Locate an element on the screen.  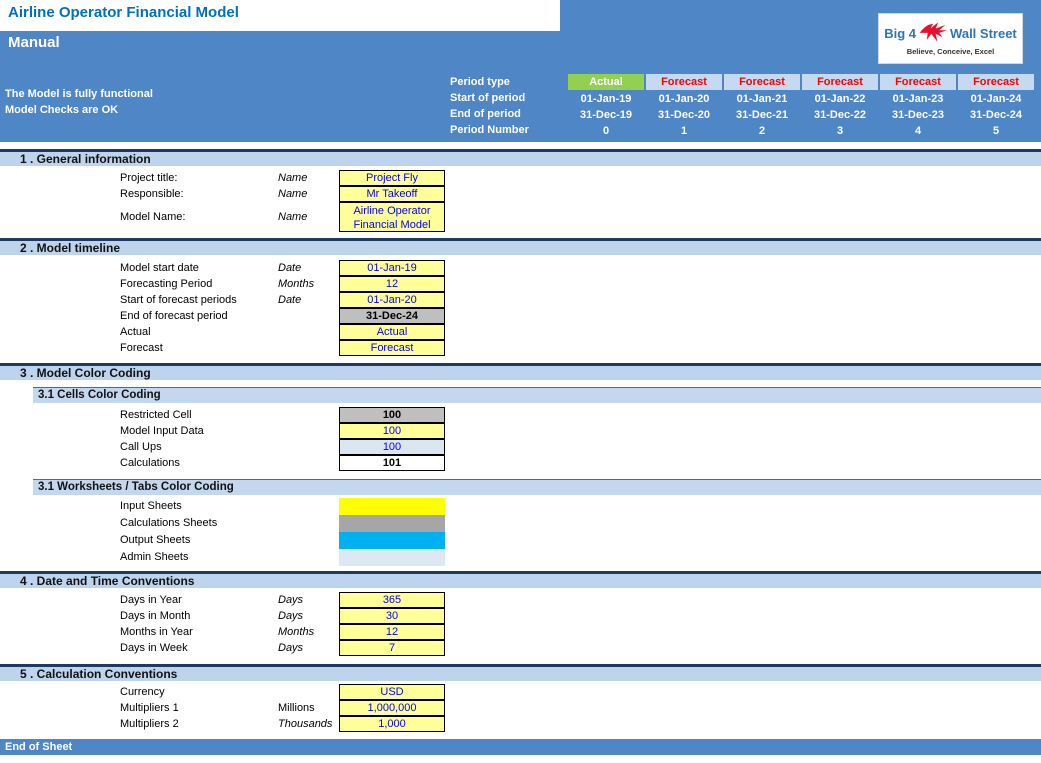
period-end-cell: 31-Dec-19 is located at coordinates (606, 115).